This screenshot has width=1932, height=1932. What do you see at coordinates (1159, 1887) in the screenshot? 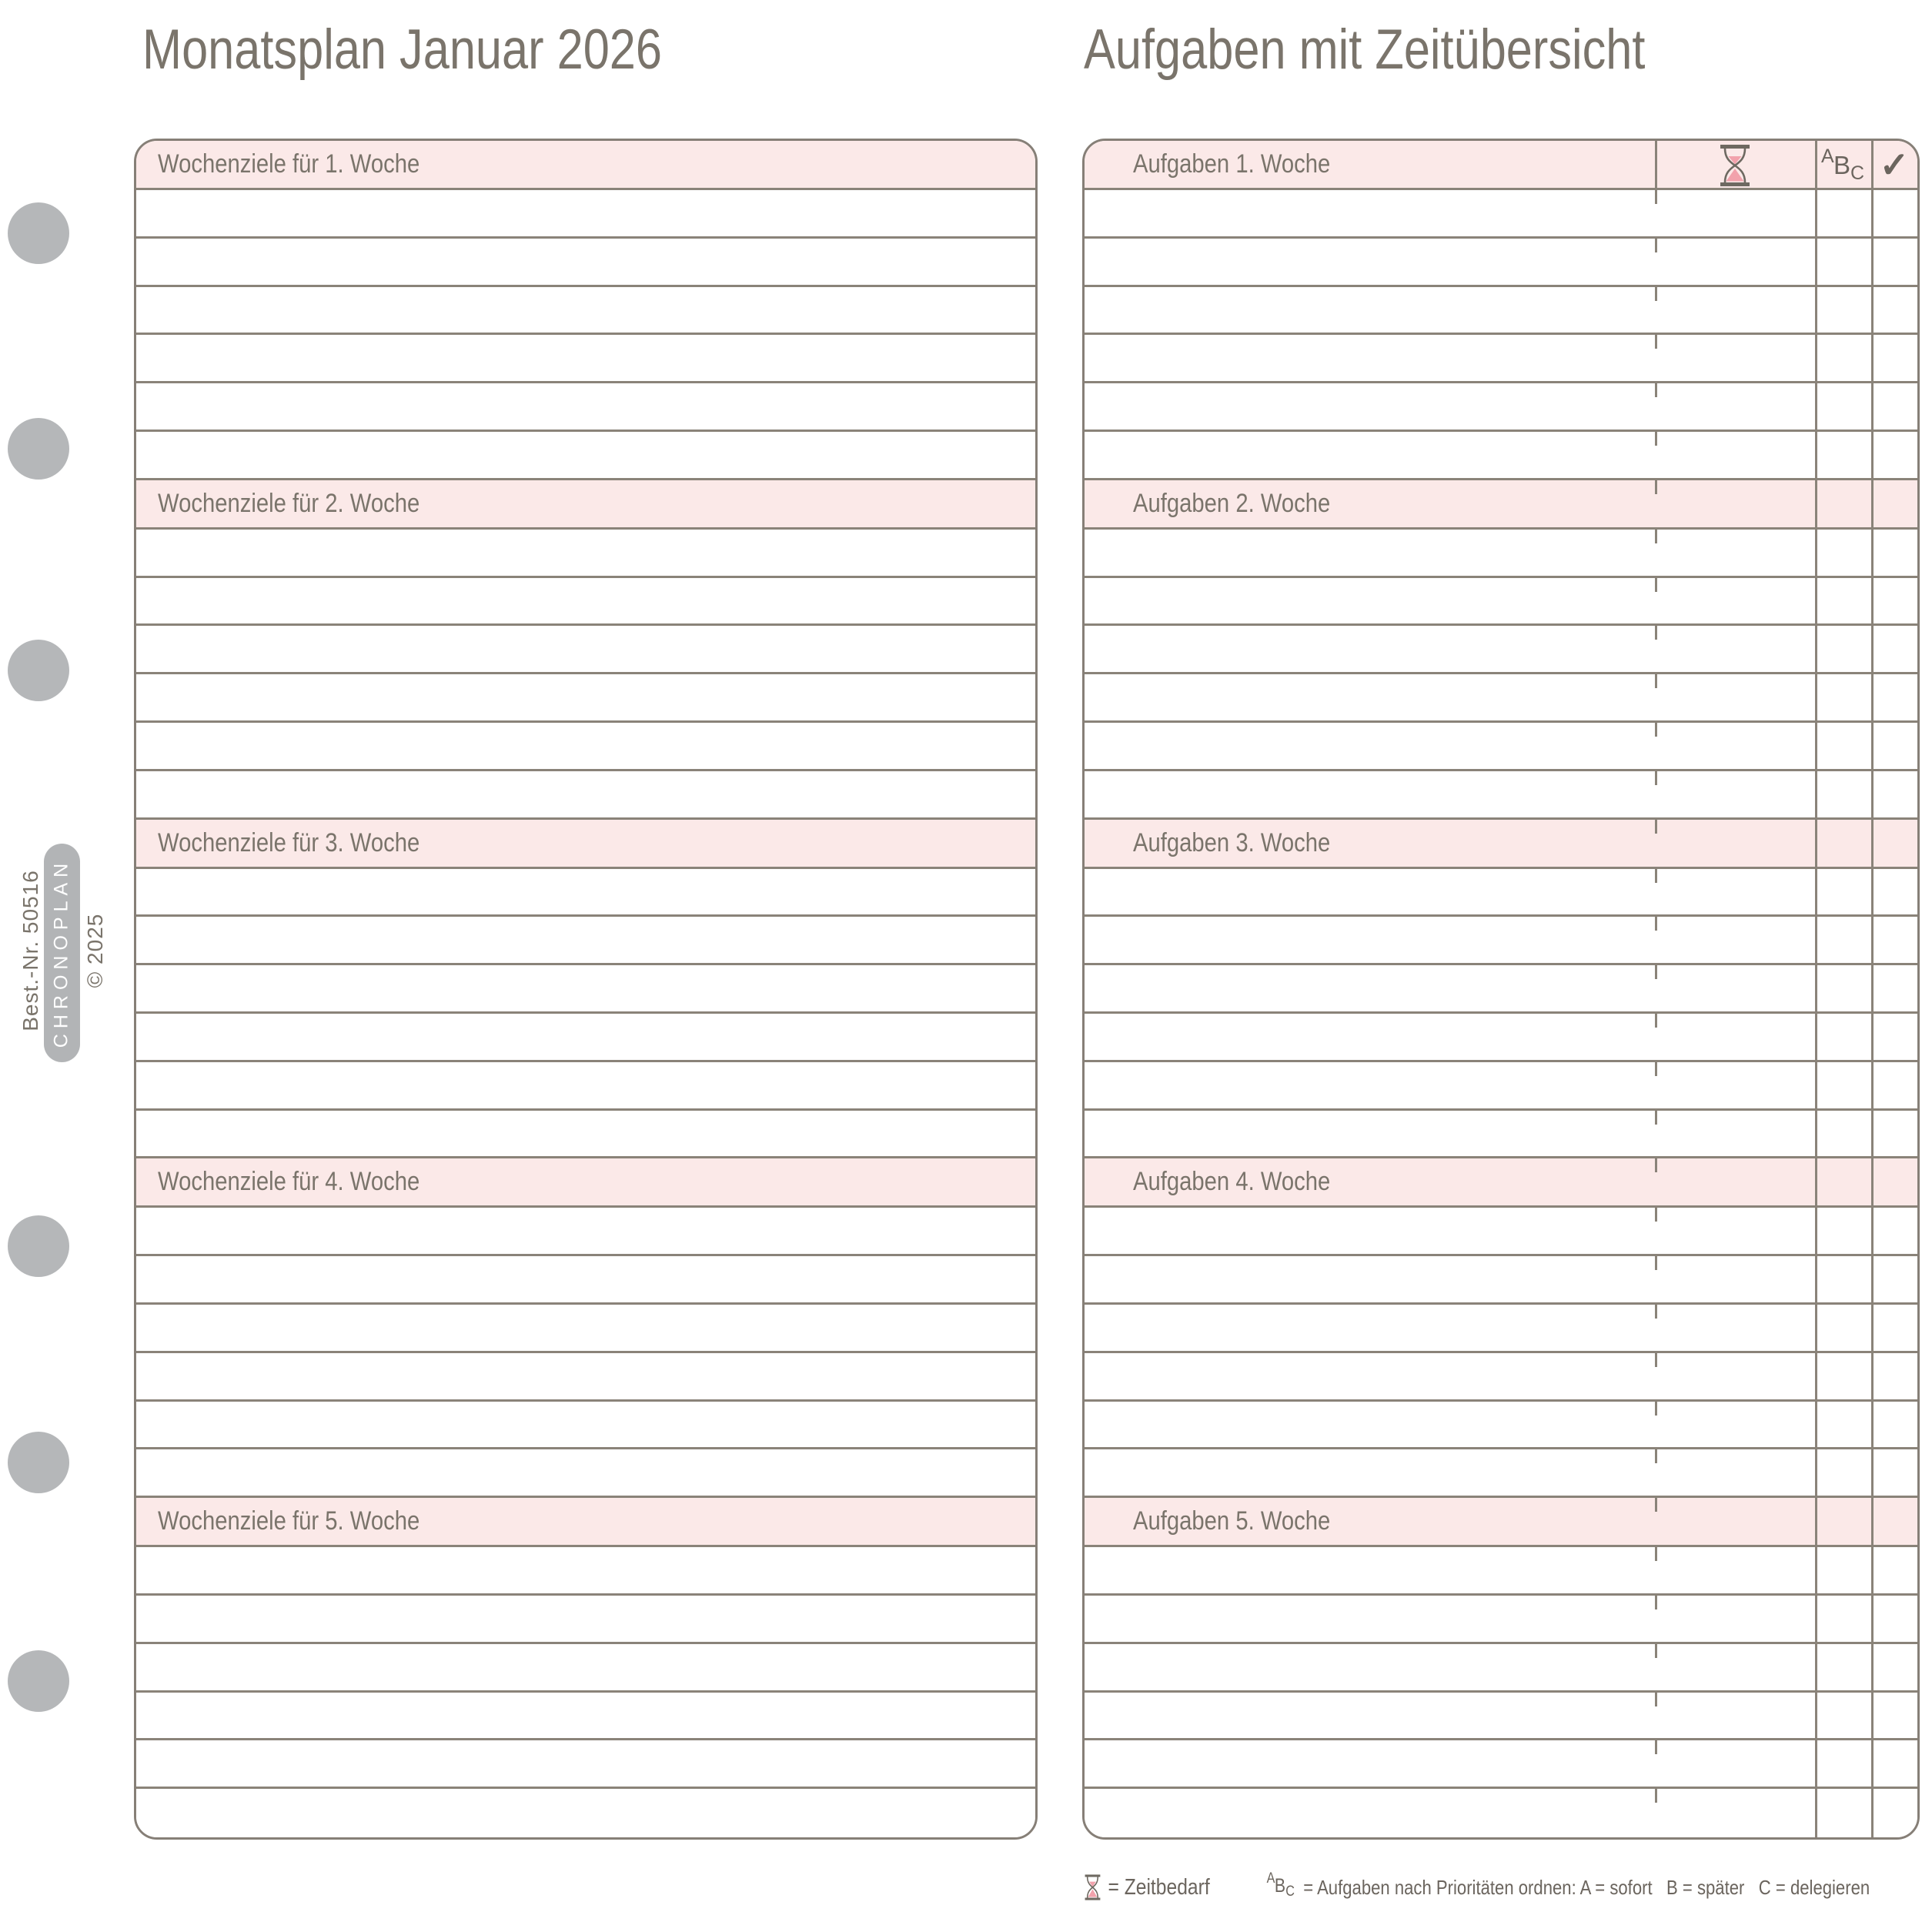
I see `legend-time-label: = Zeitbedarf` at bounding box center [1159, 1887].